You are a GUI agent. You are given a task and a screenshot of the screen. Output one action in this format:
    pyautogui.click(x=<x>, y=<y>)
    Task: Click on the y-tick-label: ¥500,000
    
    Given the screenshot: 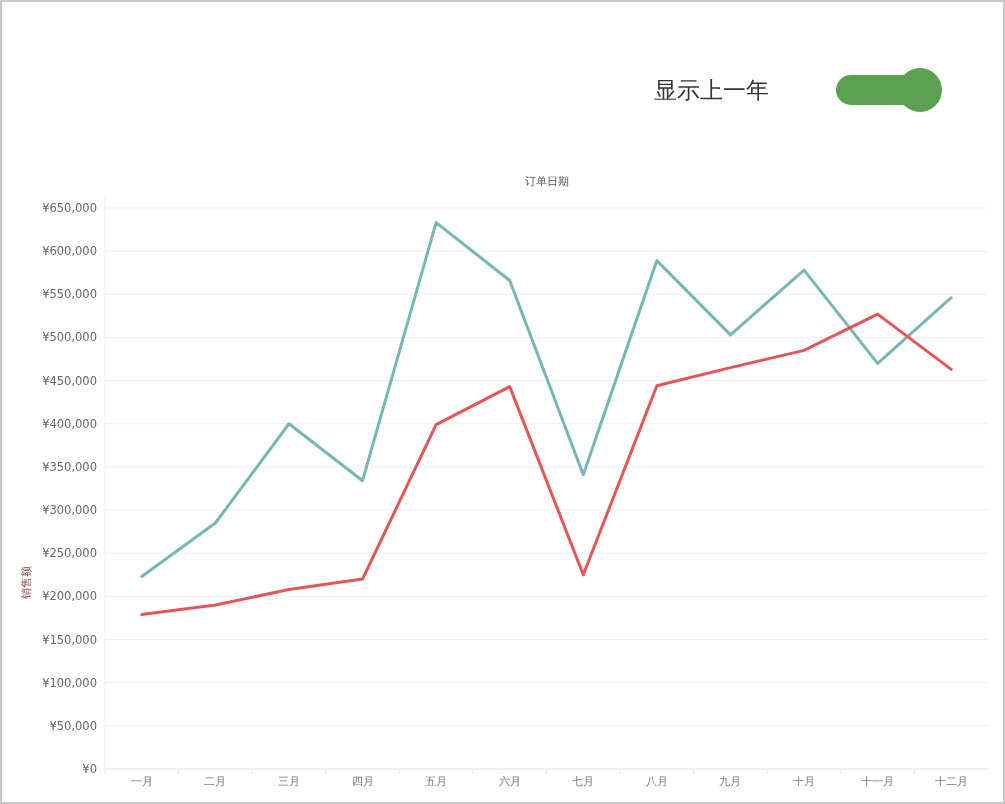 What is the action you would take?
    pyautogui.click(x=69, y=337)
    